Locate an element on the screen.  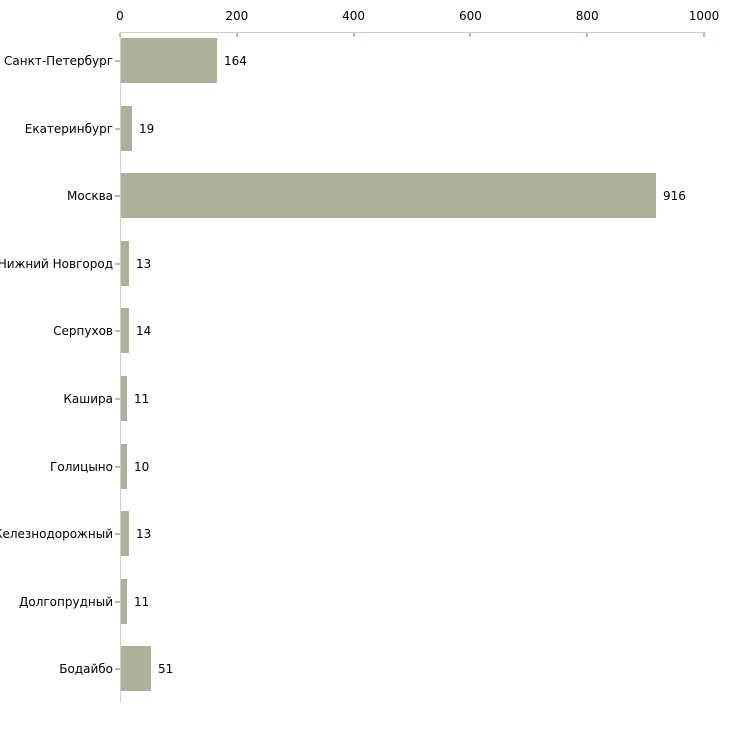
value-label: 14 is located at coordinates (144, 330).